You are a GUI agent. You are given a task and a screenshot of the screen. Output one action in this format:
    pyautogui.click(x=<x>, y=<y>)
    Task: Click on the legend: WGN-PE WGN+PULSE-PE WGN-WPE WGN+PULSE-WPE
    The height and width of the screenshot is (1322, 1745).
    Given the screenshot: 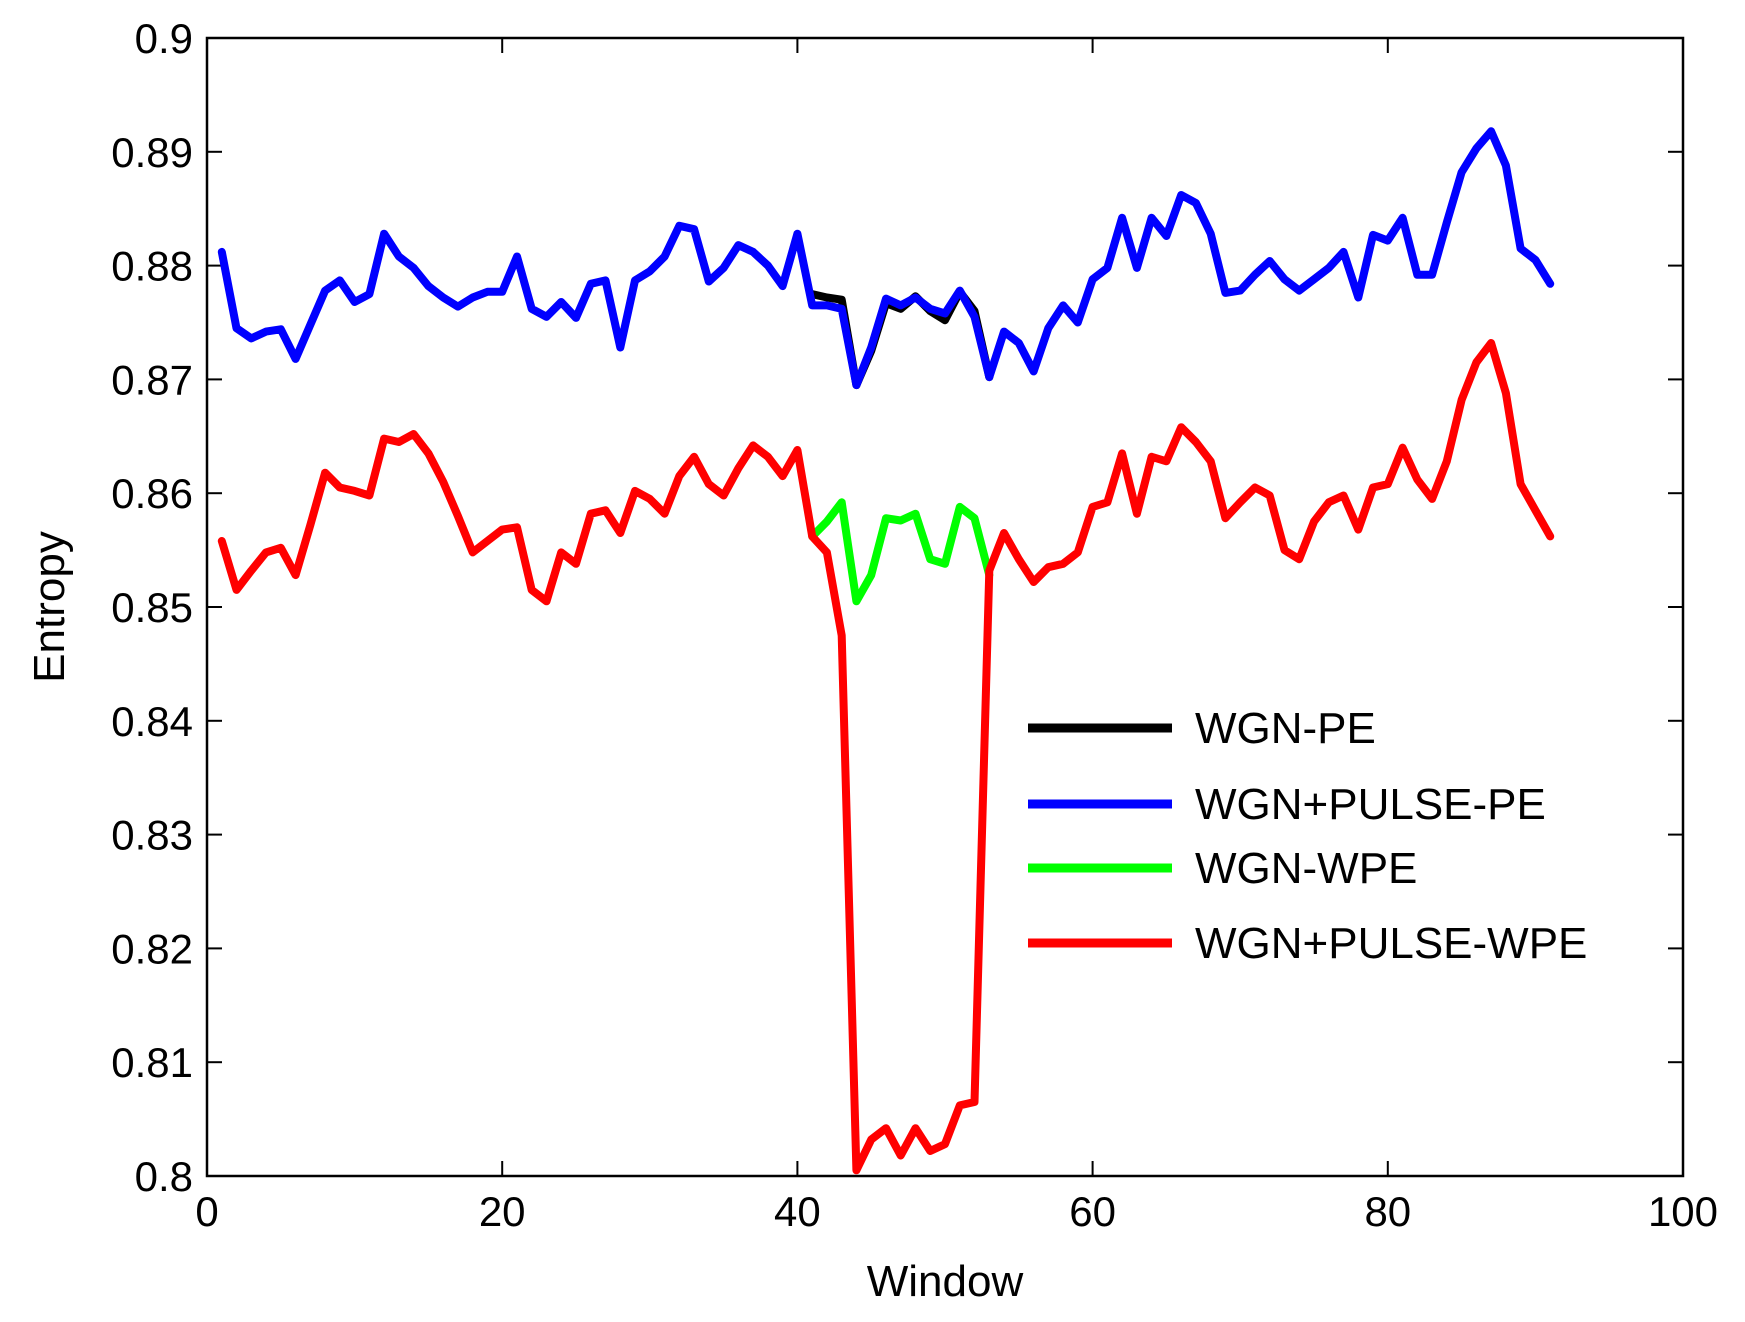 What is the action you would take?
    pyautogui.click(x=1307, y=836)
    